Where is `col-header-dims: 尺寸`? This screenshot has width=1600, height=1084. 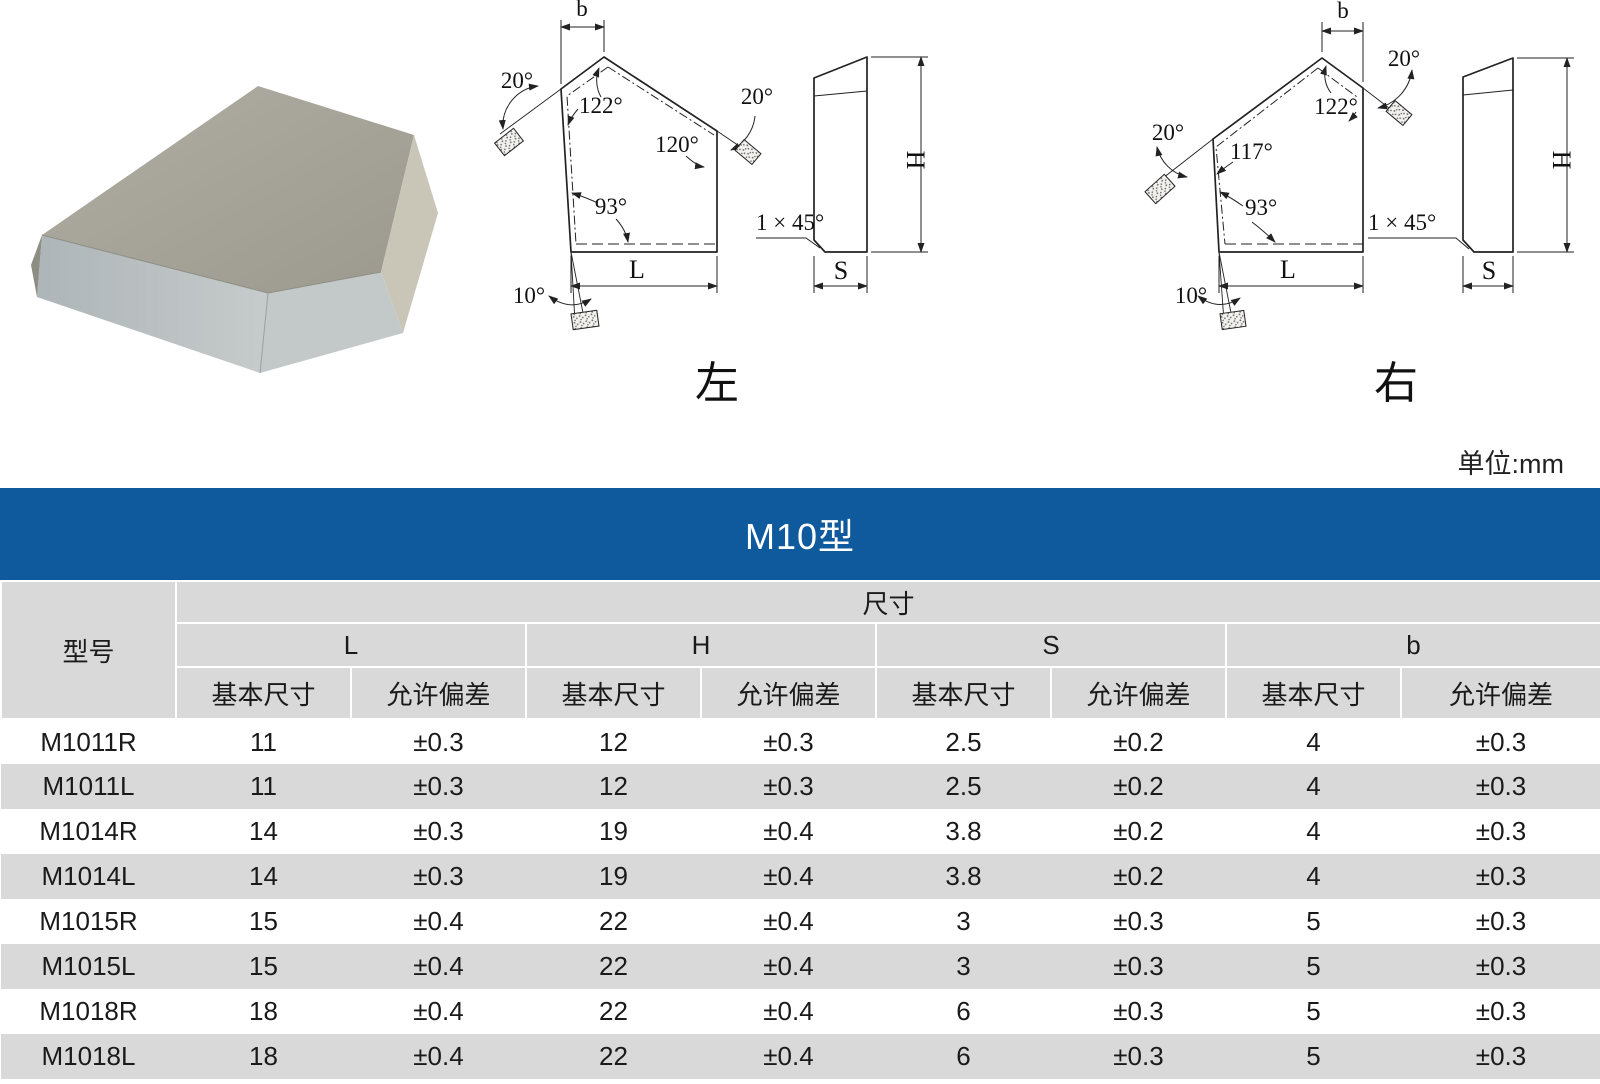
col-header-dims: 尺寸 is located at coordinates (887, 602).